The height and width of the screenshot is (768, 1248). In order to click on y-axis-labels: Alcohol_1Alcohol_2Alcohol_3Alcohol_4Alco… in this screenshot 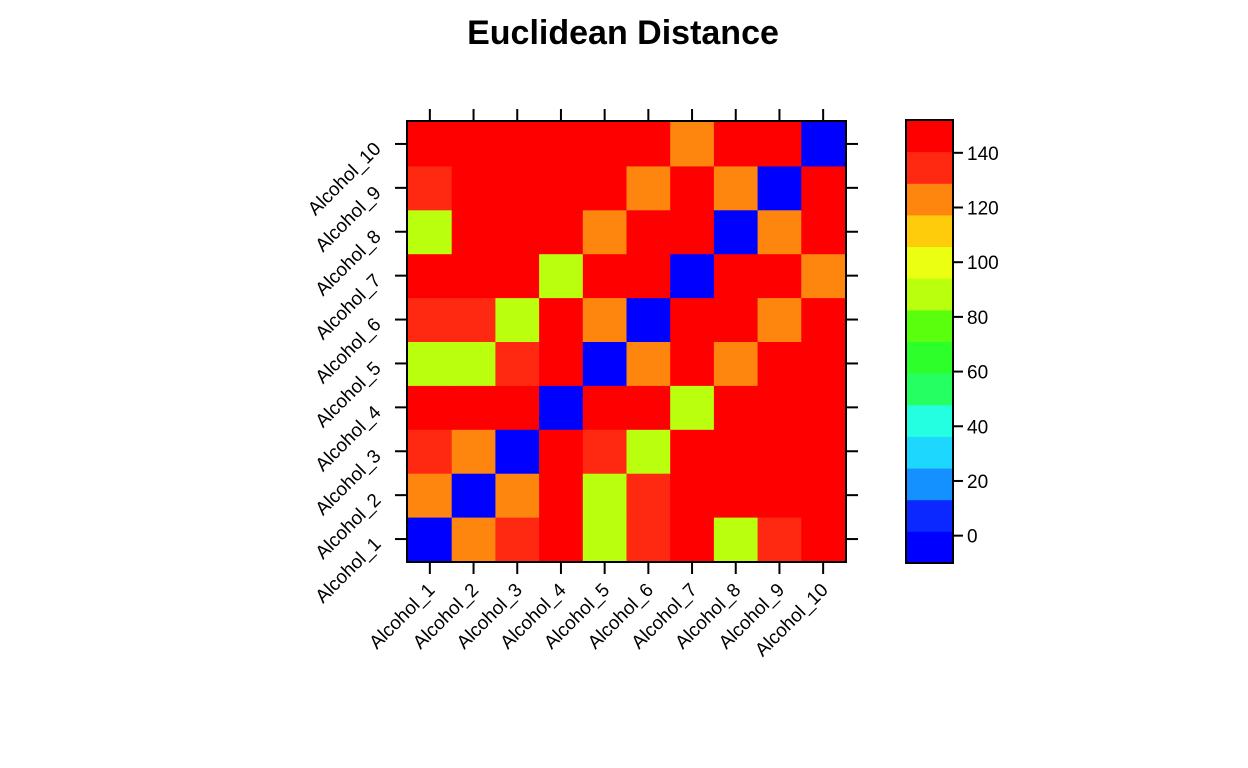, I will do `click(345, 373)`.